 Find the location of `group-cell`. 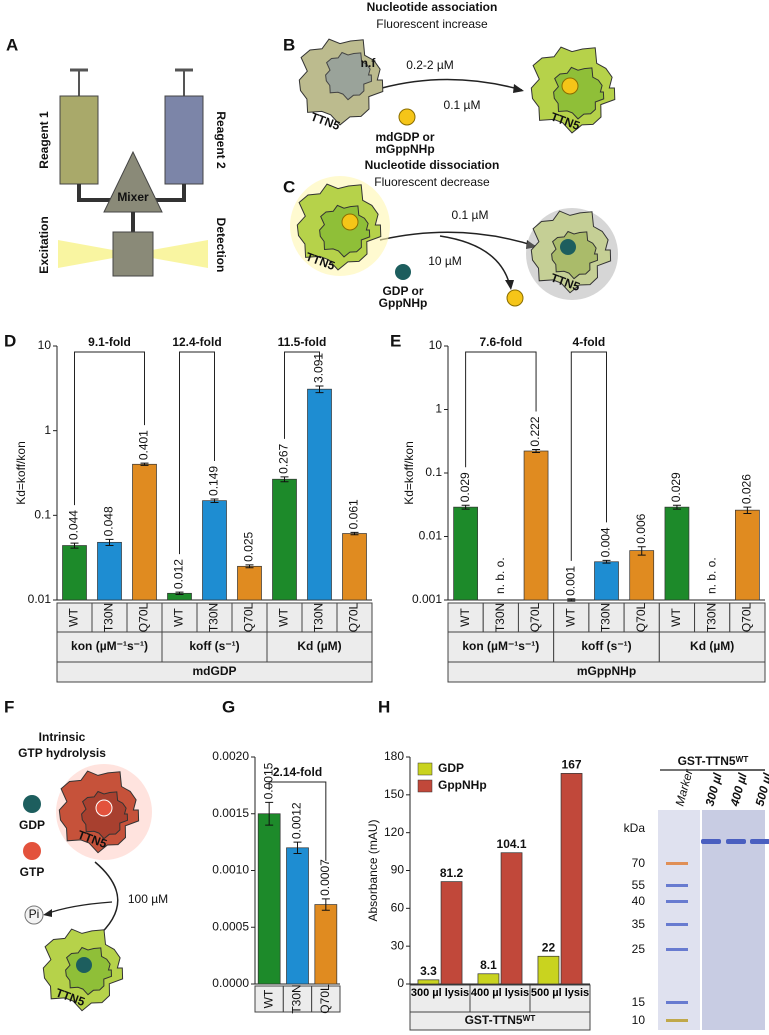

group-cell is located at coordinates (109, 647).